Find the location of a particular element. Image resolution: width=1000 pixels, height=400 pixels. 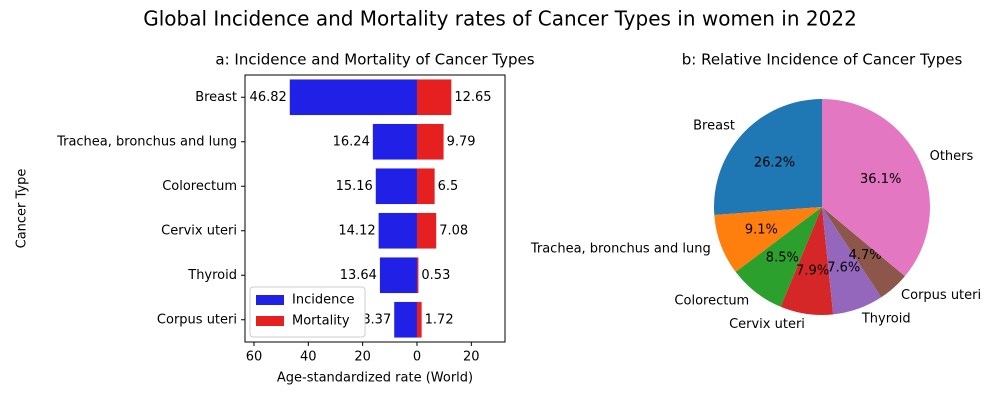

pie-label: Breast is located at coordinates (714, 126).